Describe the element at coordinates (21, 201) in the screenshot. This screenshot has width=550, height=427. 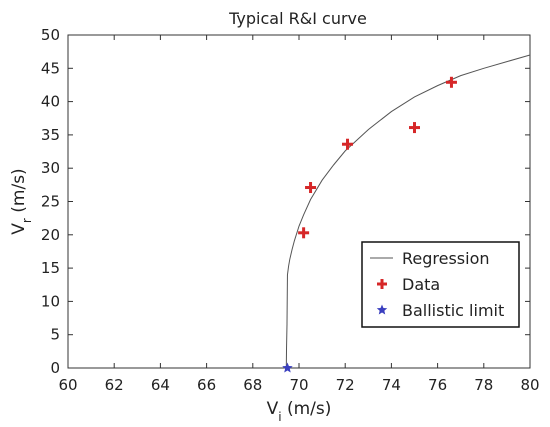
I see `y-axis-label: Vr (m/s)` at that location.